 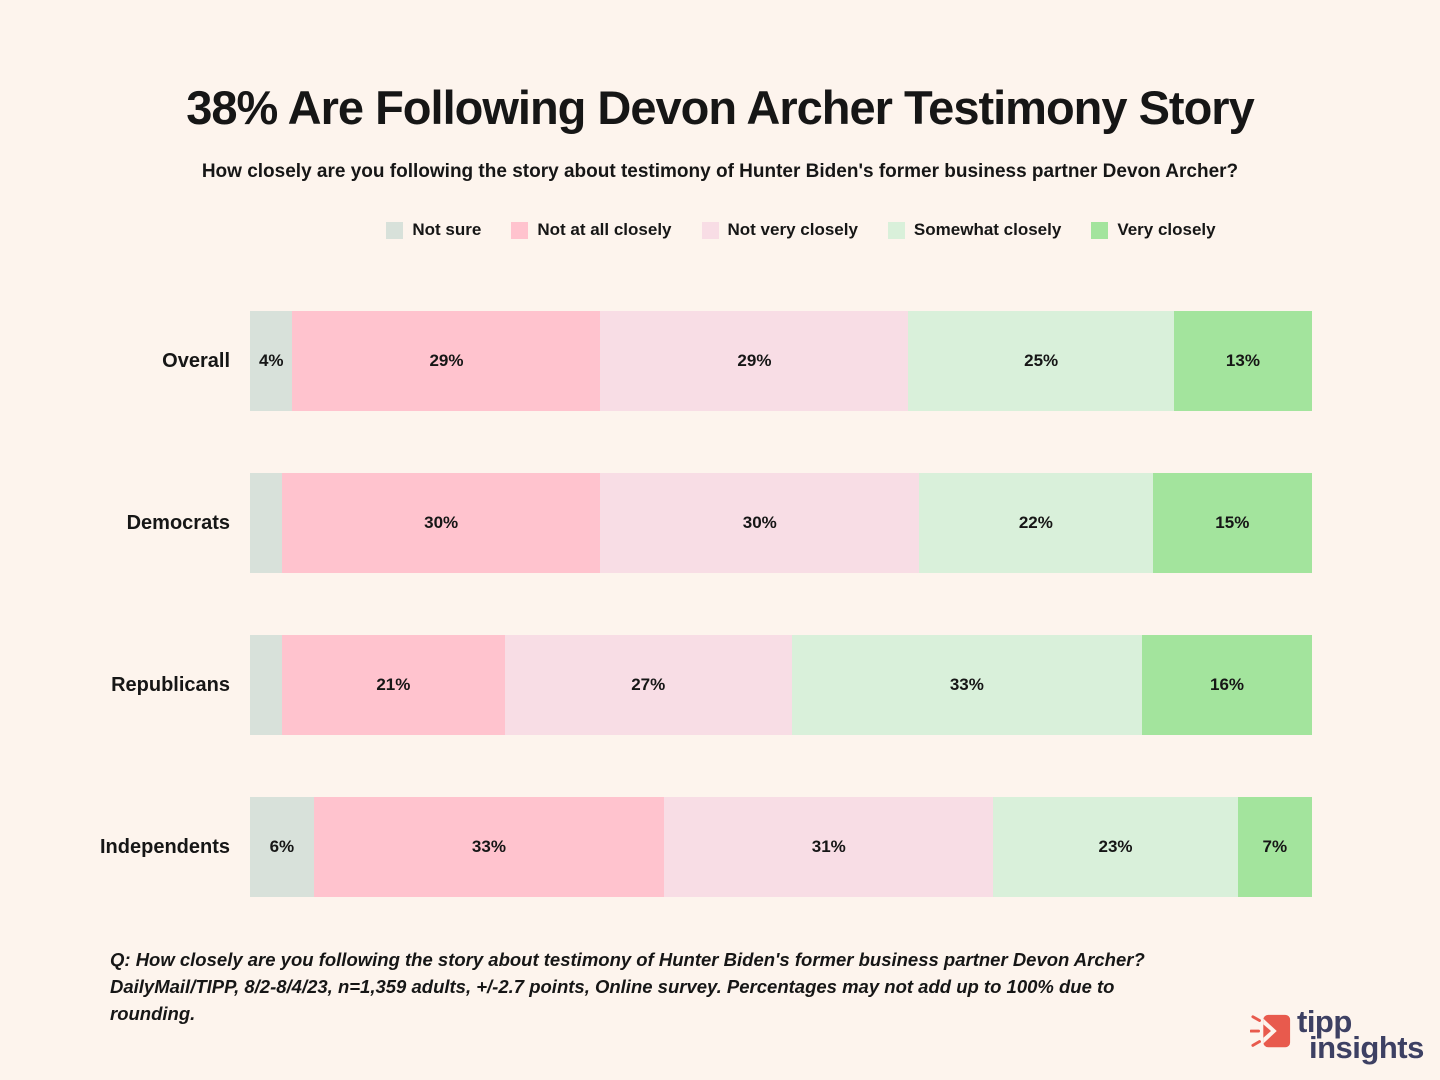 I want to click on bar-segment: 27%, so click(x=648, y=685).